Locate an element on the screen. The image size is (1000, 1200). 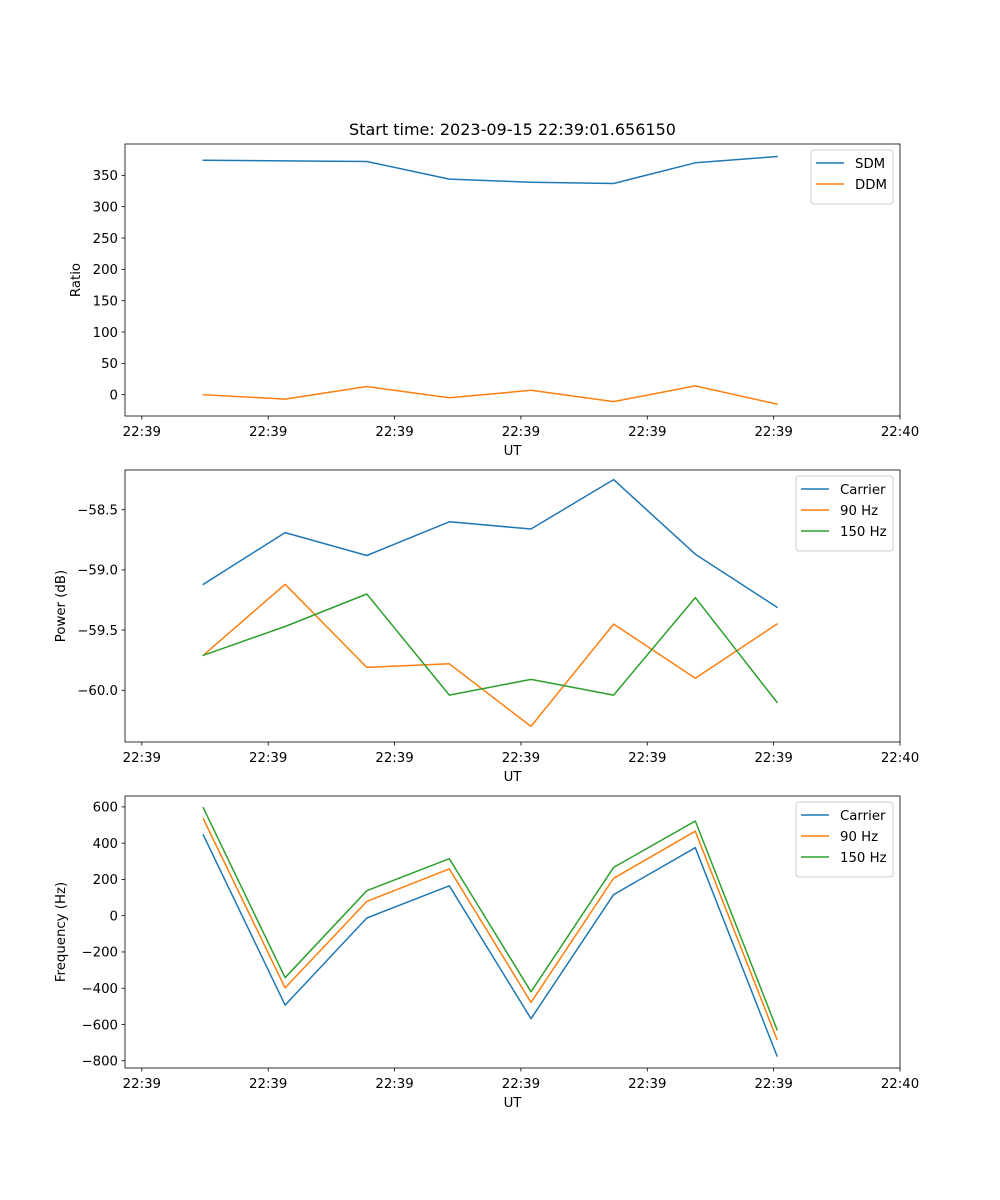
legend-label: DDM is located at coordinates (871, 185).